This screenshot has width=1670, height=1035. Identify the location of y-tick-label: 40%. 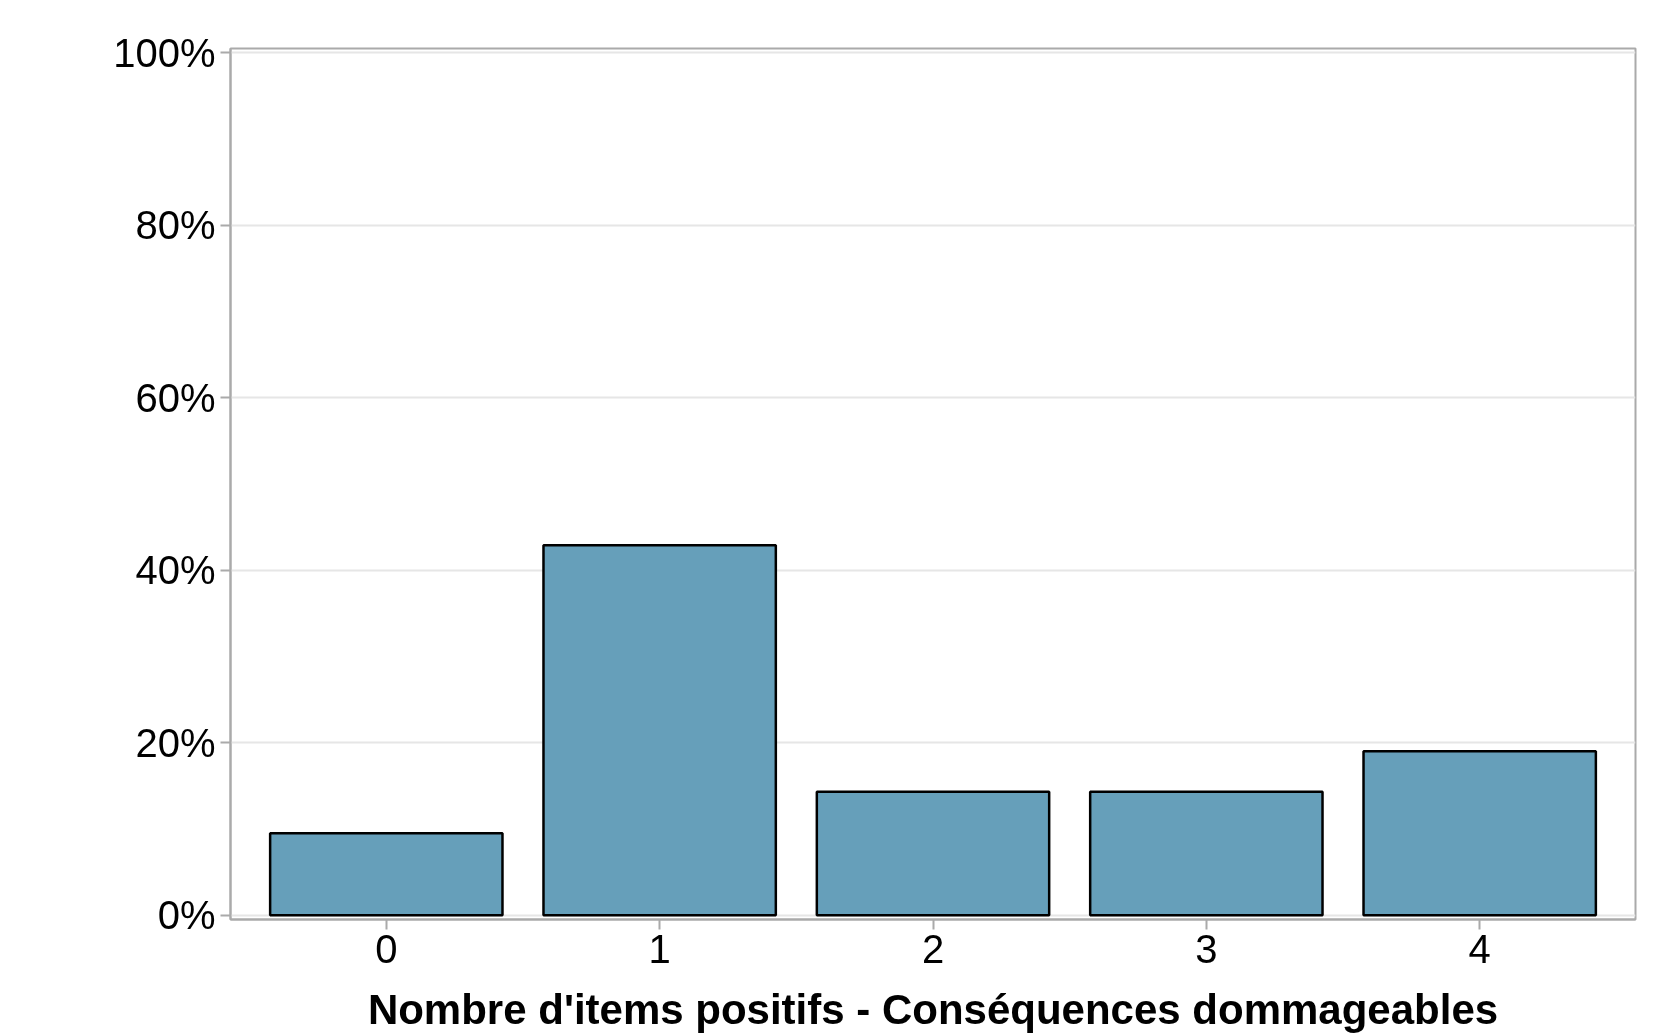
(175, 570).